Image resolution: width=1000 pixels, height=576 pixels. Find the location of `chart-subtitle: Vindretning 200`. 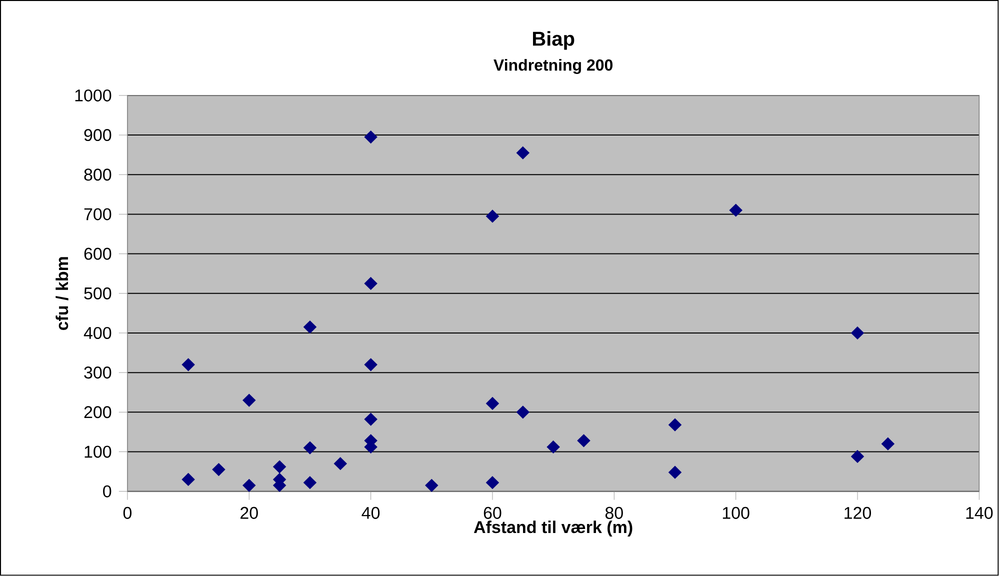

chart-subtitle: Vindretning 200 is located at coordinates (553, 66).